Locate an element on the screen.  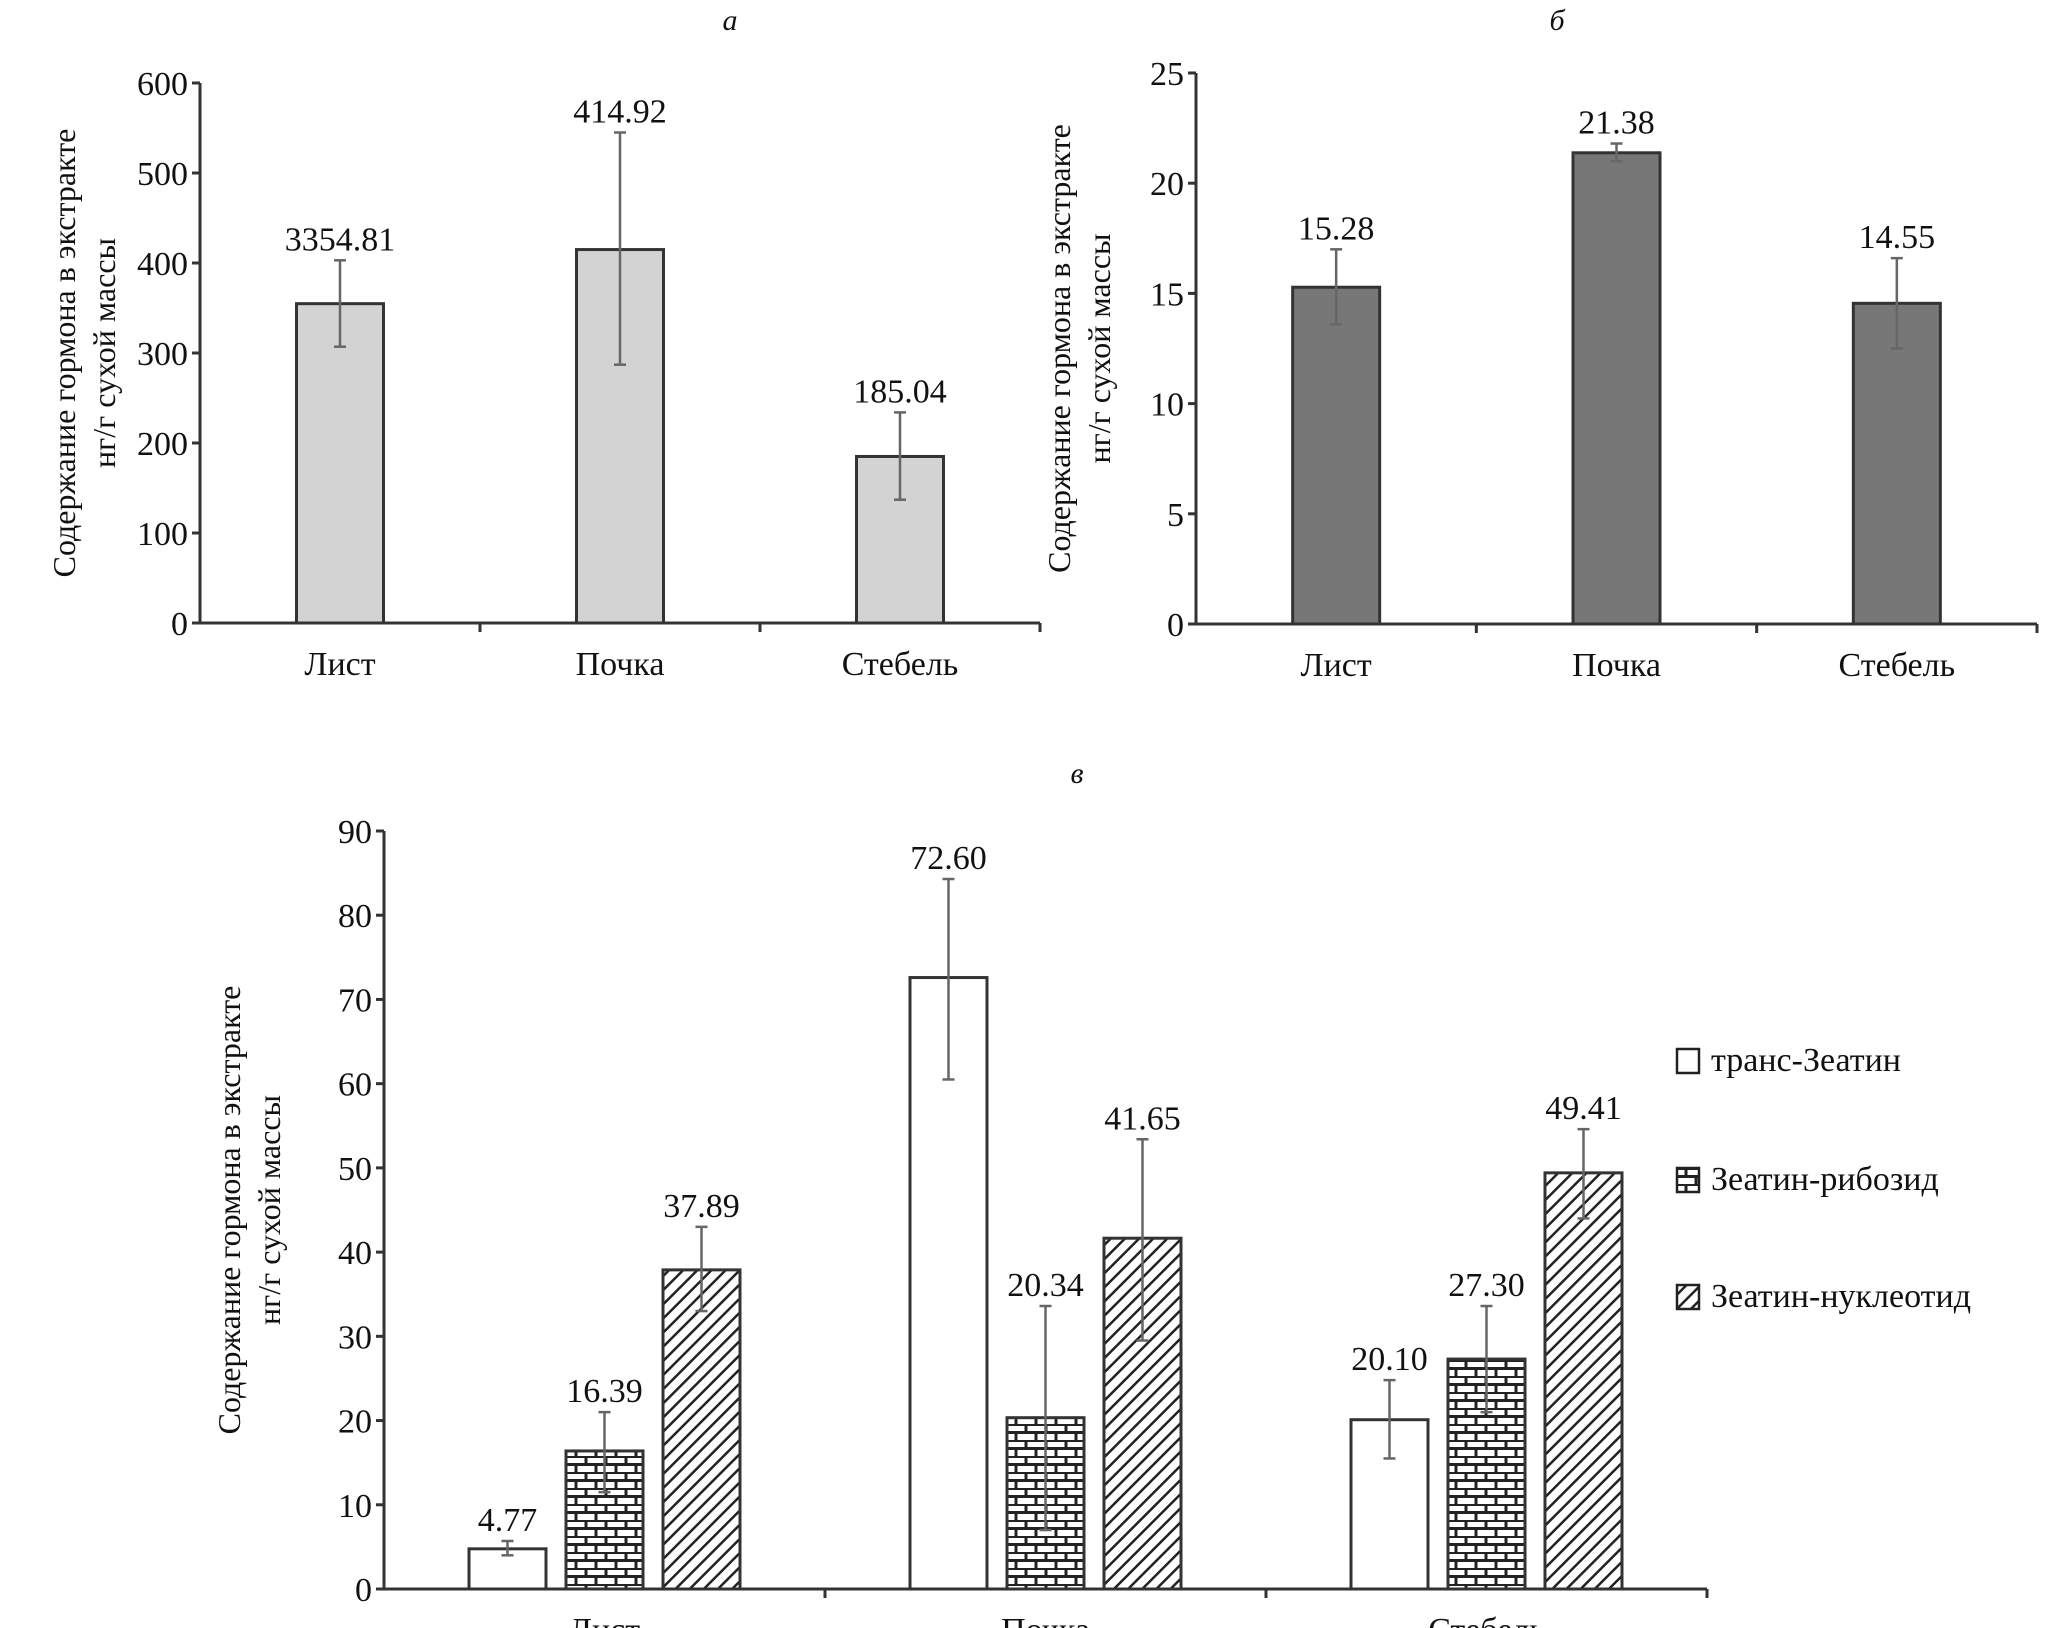
chart-title: в is located at coordinates (1076, 773).